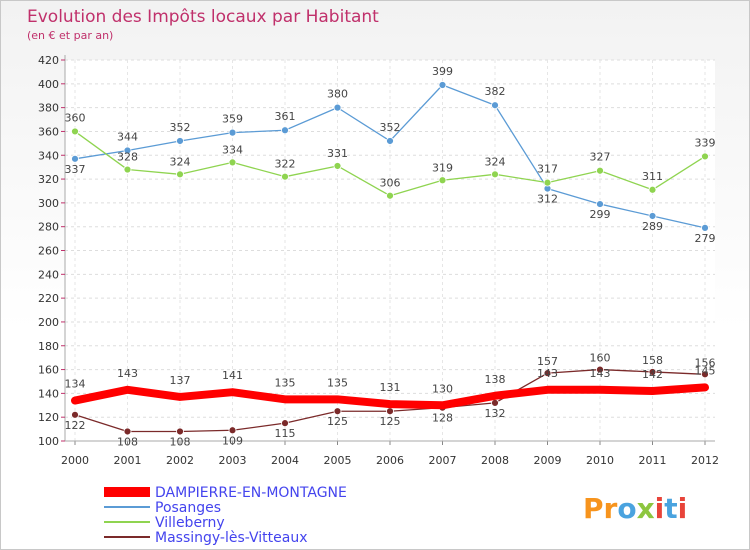 This screenshot has width=750, height=550. What do you see at coordinates (390, 183) in the screenshot?
I see `data-label: 306` at bounding box center [390, 183].